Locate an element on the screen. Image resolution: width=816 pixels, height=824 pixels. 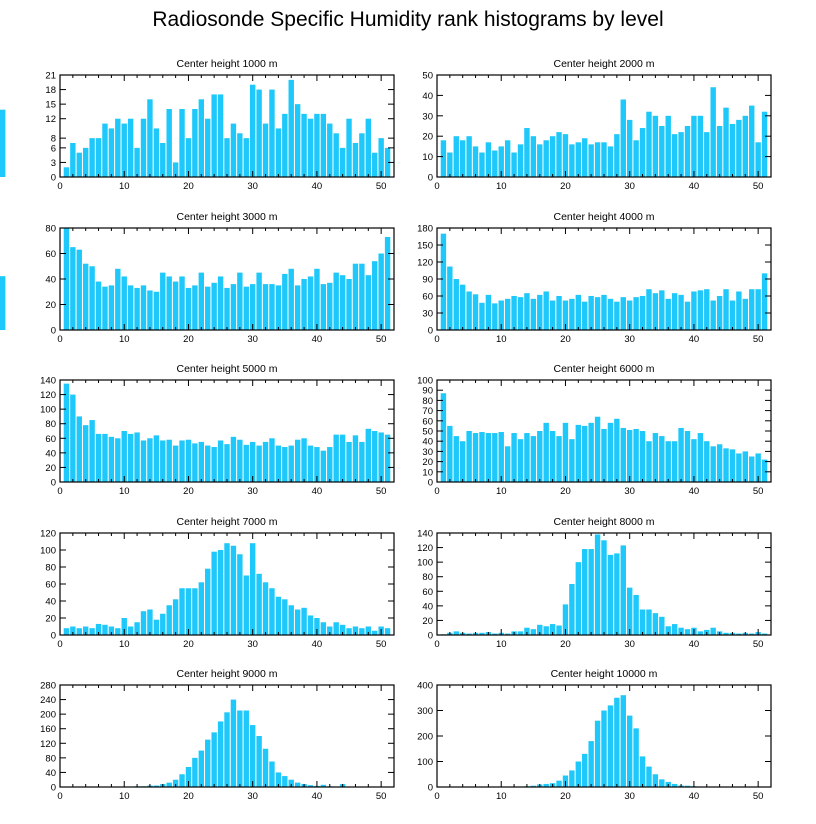
x-tick-label: 10 is located at coordinates (501, 339).